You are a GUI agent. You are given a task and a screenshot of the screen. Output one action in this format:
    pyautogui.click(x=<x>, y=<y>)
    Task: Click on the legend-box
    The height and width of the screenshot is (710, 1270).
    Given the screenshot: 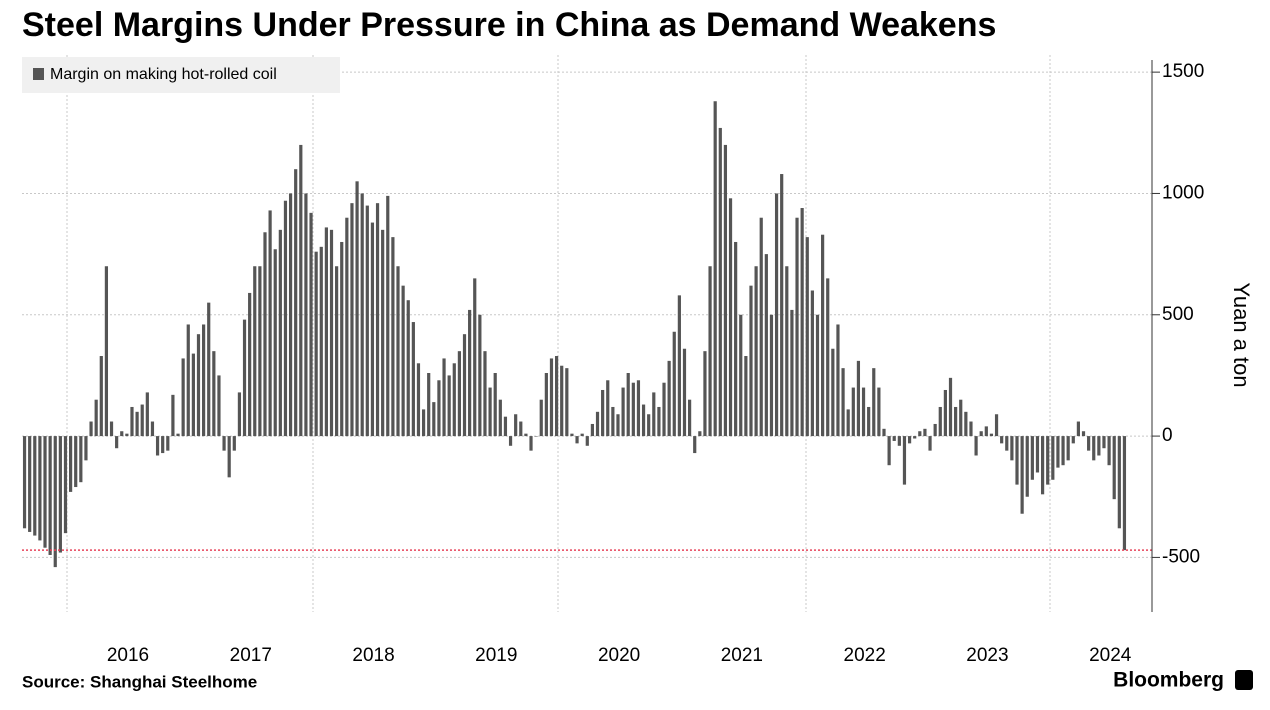 What is the action you would take?
    pyautogui.click(x=181, y=75)
    